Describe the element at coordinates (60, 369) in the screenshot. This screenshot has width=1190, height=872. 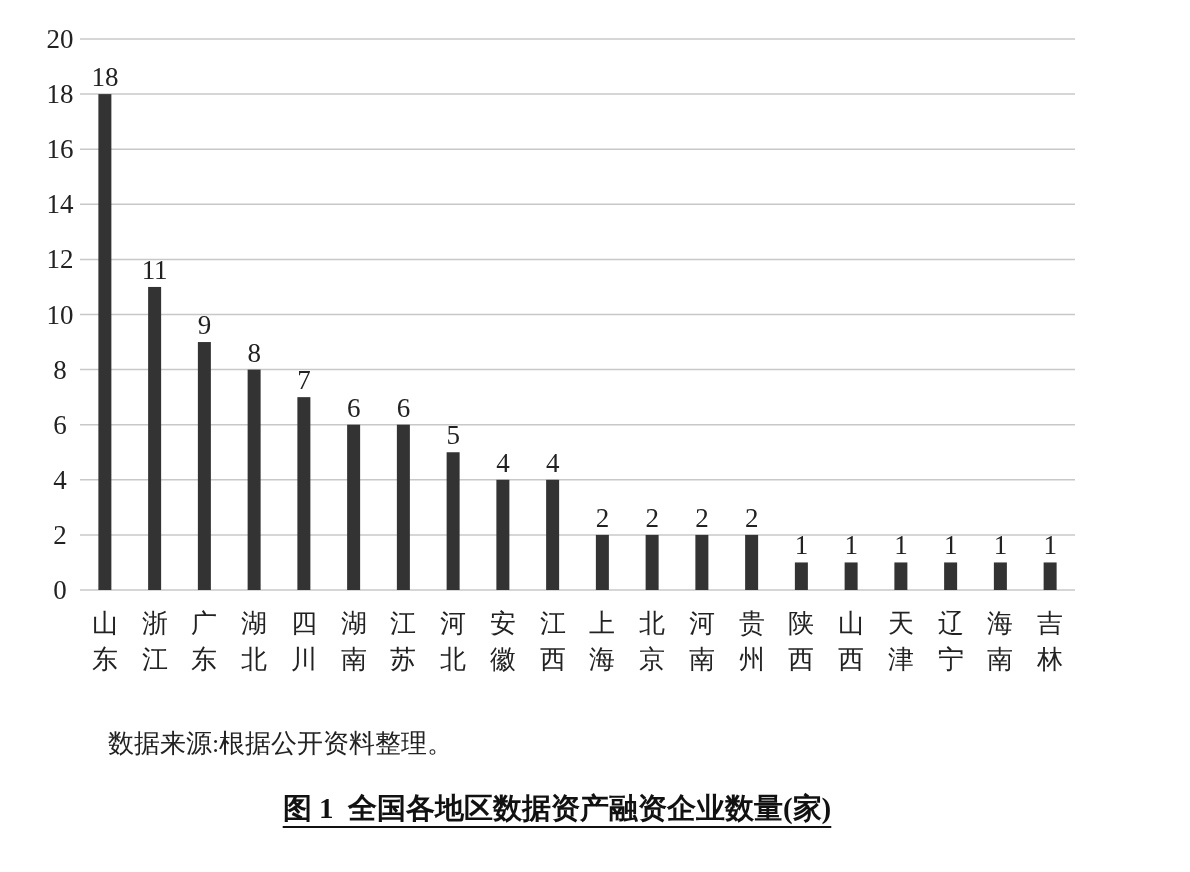
I see `y-tick-label: 8` at that location.